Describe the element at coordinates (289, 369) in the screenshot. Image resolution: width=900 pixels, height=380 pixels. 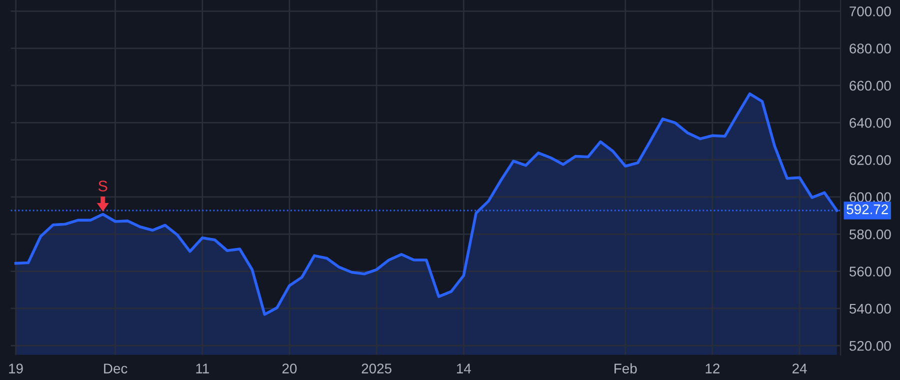
I see `x-tick-label: 20` at that location.